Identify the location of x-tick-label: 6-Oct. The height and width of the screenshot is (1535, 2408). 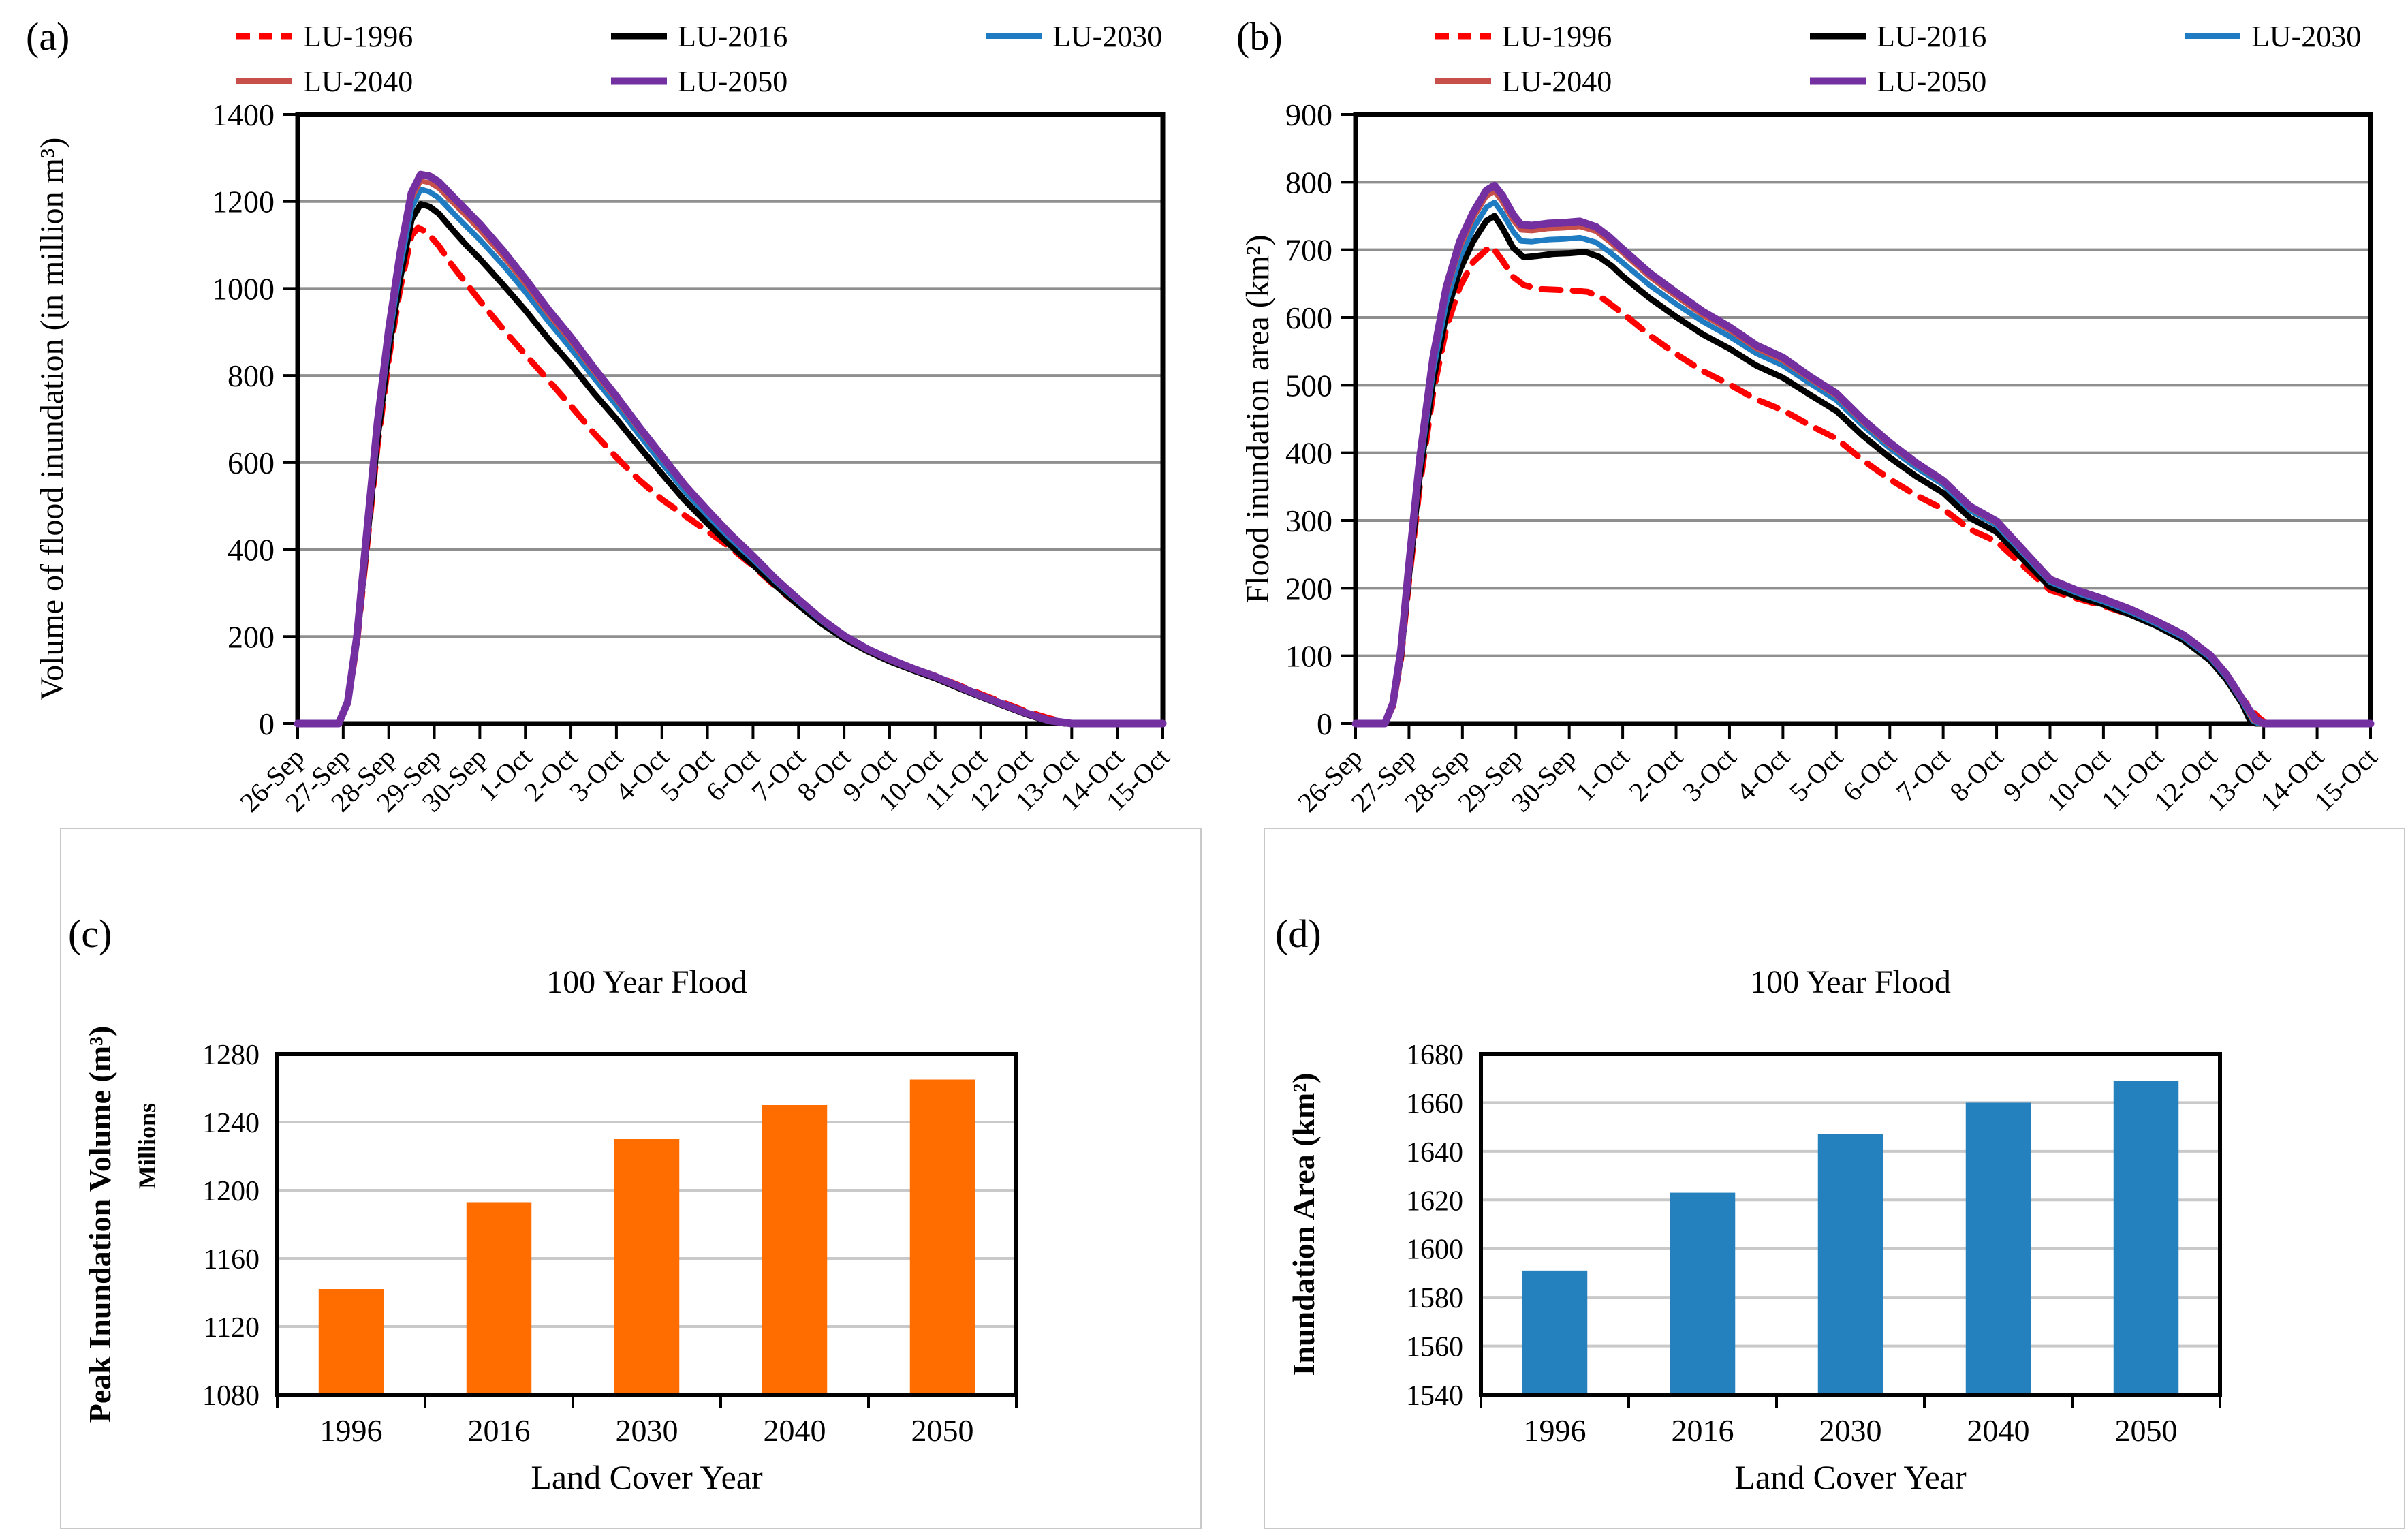
(1869, 774).